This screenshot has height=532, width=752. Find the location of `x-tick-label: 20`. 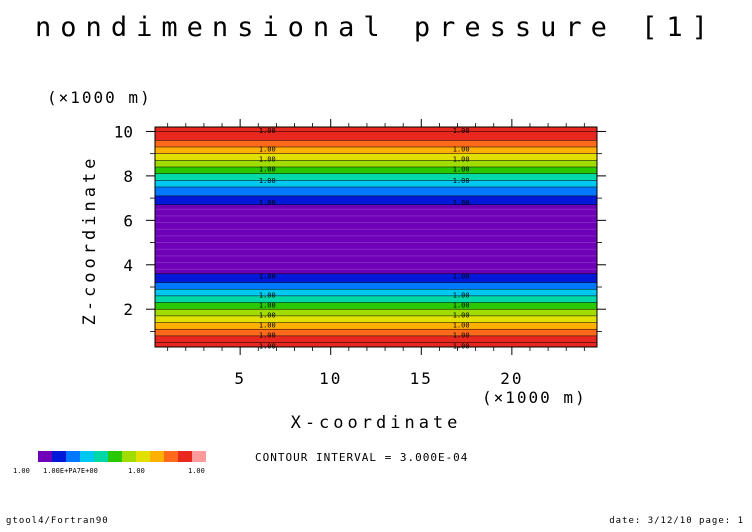

x-tick-label: 20 is located at coordinates (511, 378).